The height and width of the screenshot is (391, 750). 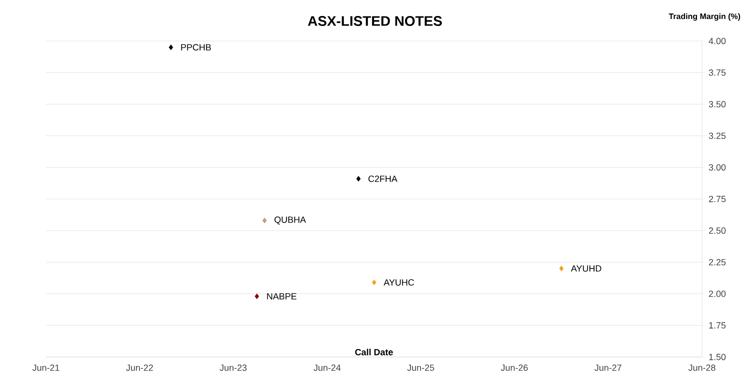 I want to click on y-tick-label: 2.25, so click(x=717, y=262).